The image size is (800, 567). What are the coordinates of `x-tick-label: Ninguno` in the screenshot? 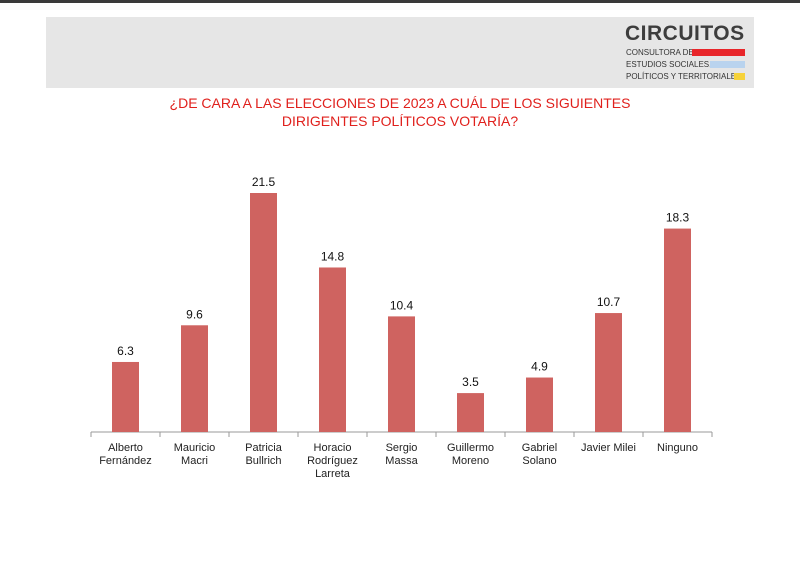 It's located at (677, 448).